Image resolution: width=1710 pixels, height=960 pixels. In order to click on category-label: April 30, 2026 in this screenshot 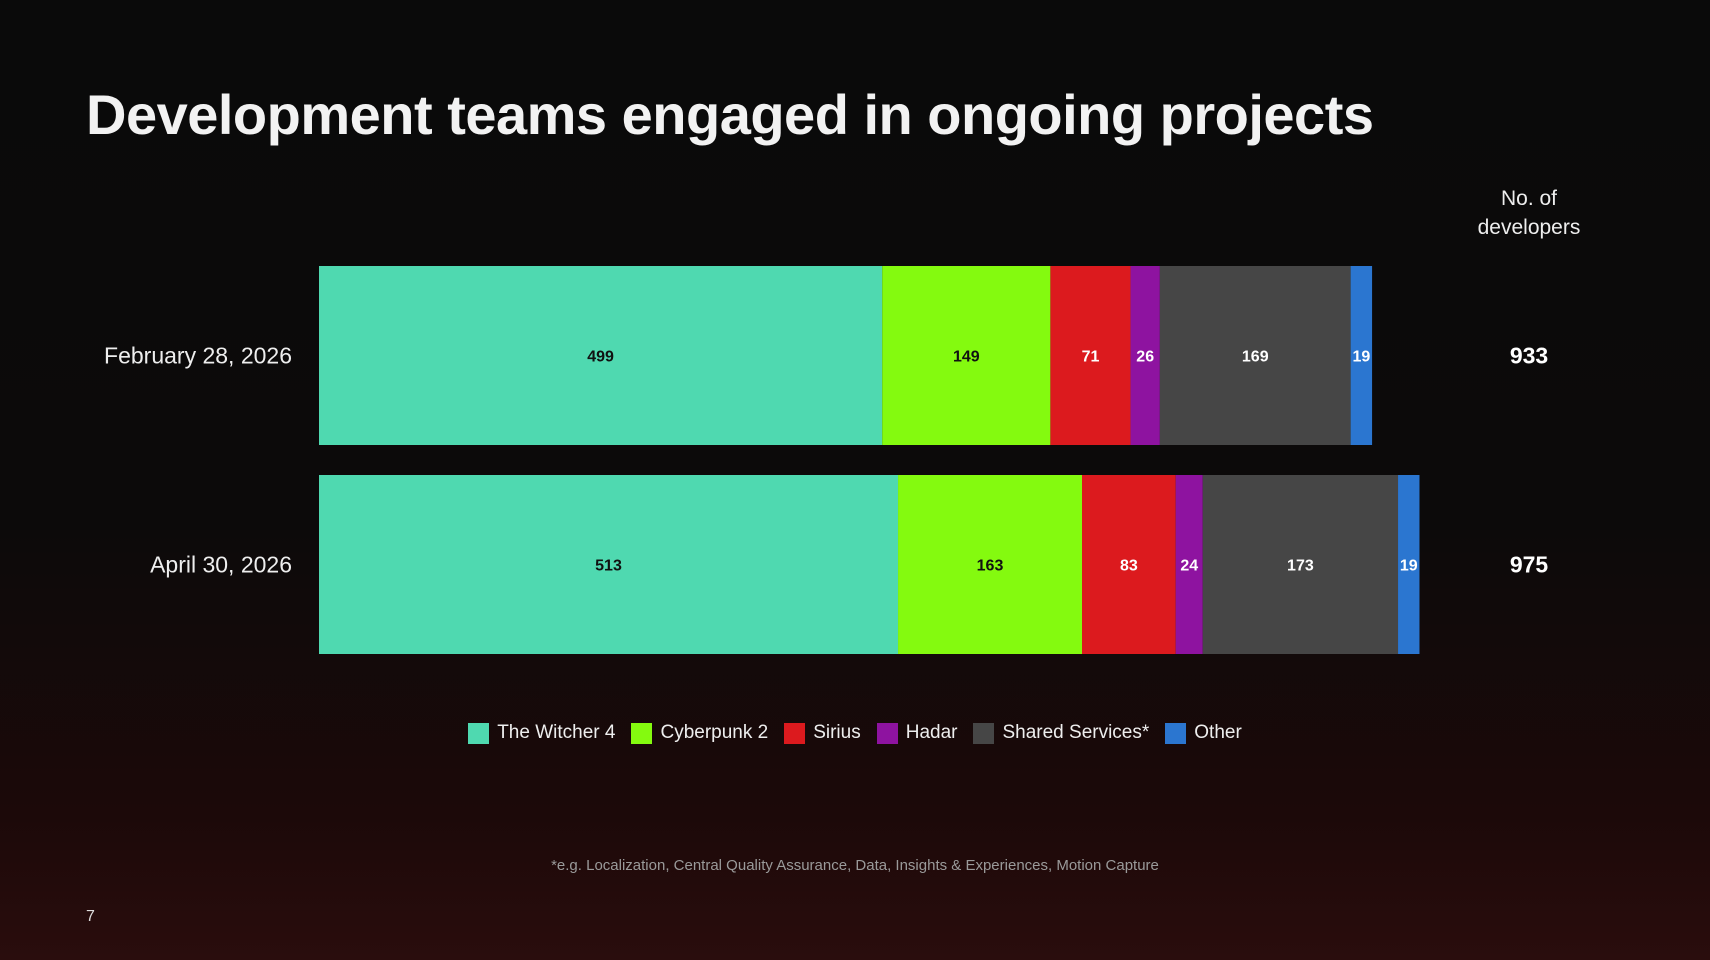, I will do `click(221, 565)`.